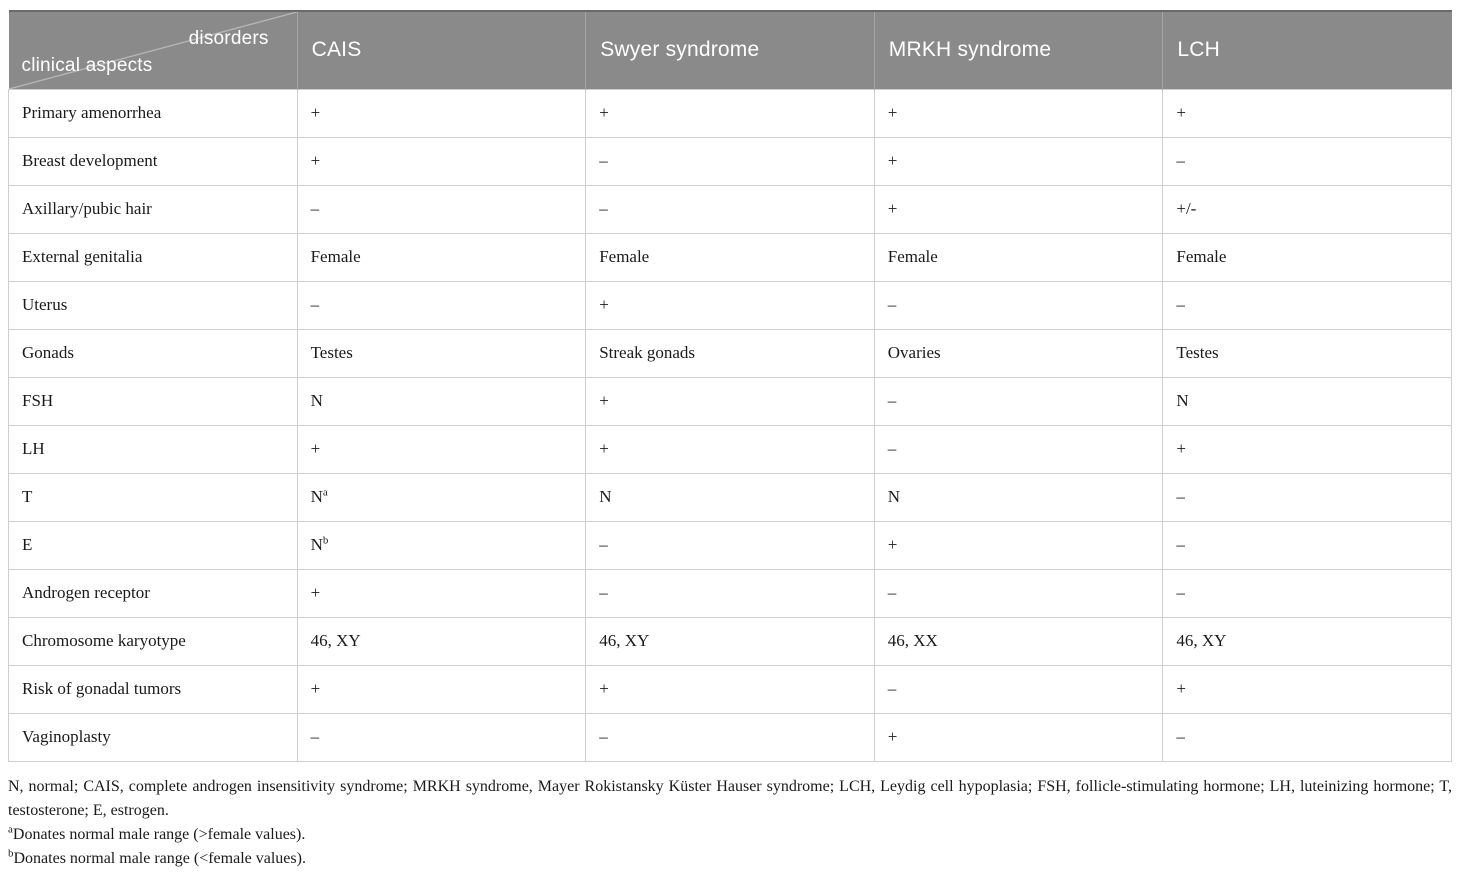 This screenshot has height=876, width=1460. I want to click on table-row: Androgen receptor + – – –, so click(730, 593).